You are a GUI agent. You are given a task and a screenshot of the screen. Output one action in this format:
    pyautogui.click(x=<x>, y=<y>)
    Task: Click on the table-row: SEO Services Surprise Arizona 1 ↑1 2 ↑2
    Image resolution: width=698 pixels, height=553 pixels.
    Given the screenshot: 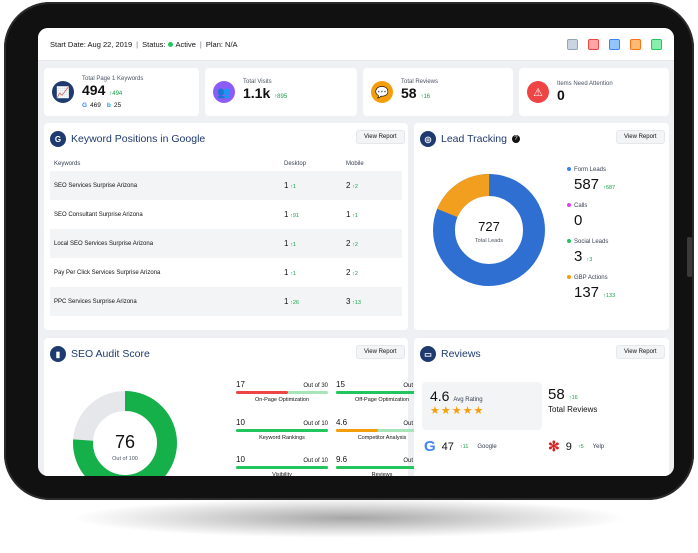 What is the action you would take?
    pyautogui.click(x=226, y=185)
    